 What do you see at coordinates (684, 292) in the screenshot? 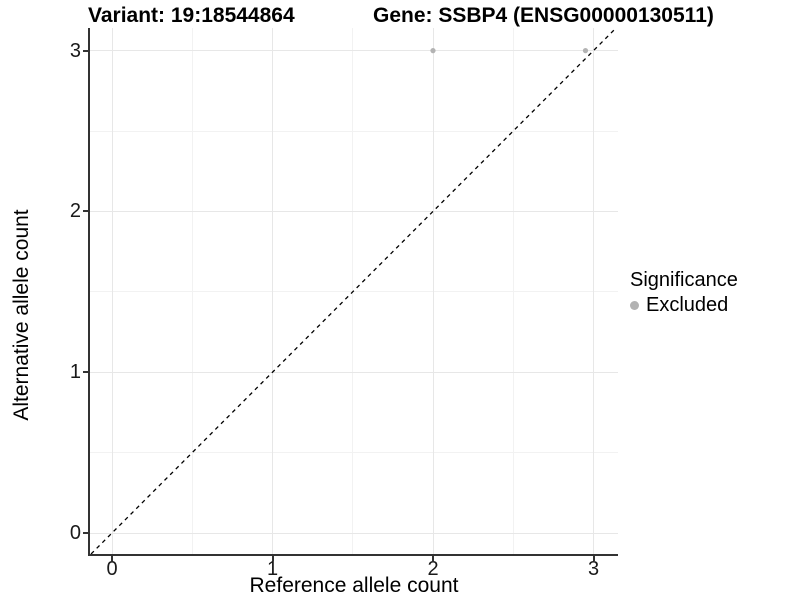
I see `legend: Significance Excluded` at bounding box center [684, 292].